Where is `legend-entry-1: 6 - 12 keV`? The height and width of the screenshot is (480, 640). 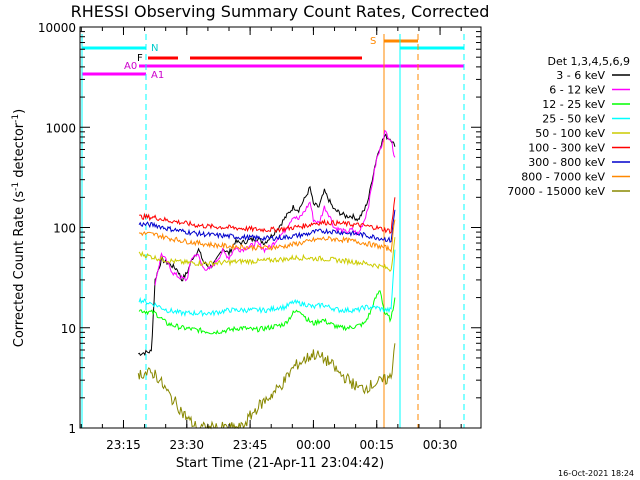 legend-entry-1: 6 - 12 keV is located at coordinates (577, 90).